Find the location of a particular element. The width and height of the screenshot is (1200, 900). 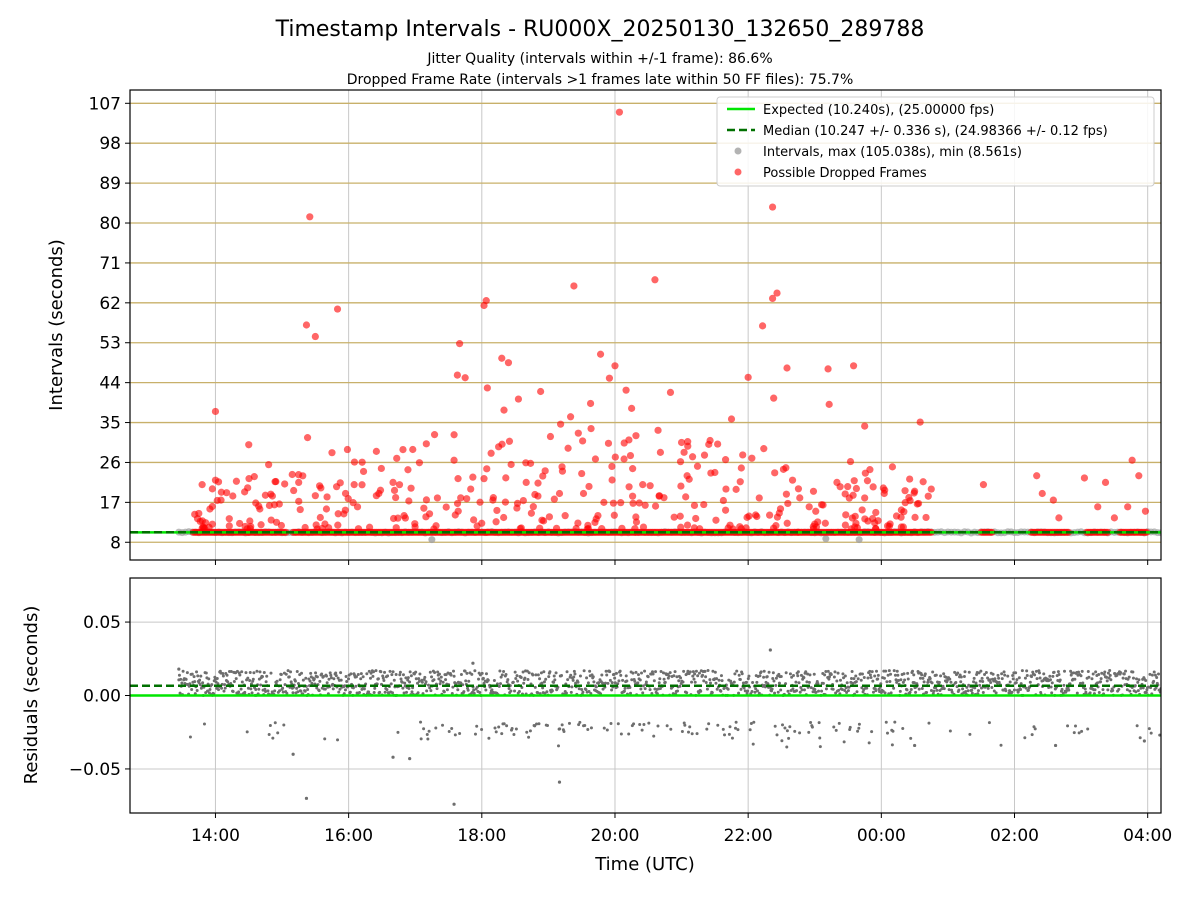

top-ytick-label: 44 is located at coordinates (110, 384).